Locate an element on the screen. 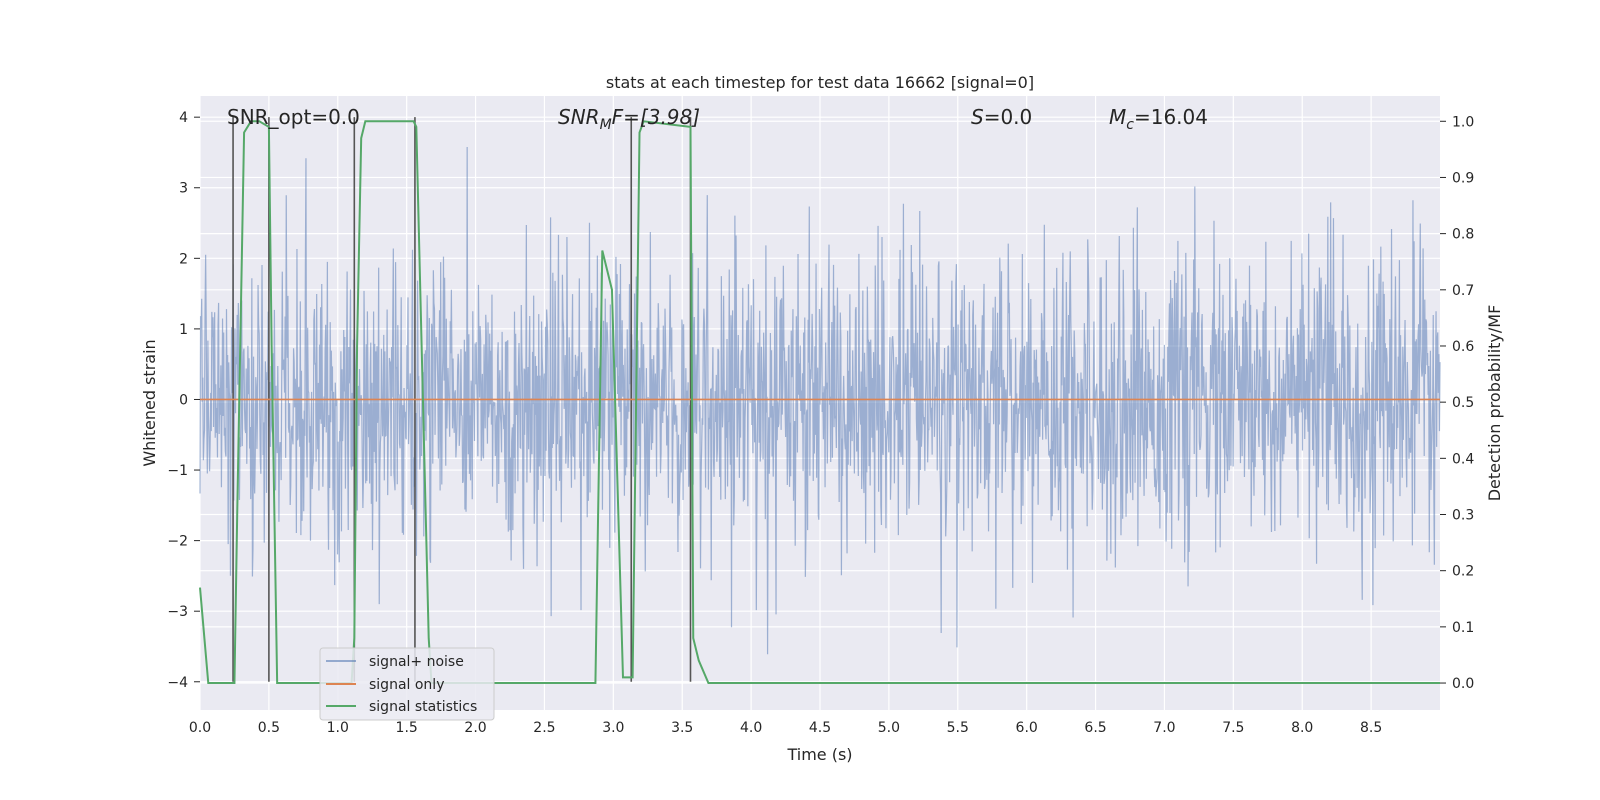  y2-tick-label: 0.0 is located at coordinates (1463, 684).